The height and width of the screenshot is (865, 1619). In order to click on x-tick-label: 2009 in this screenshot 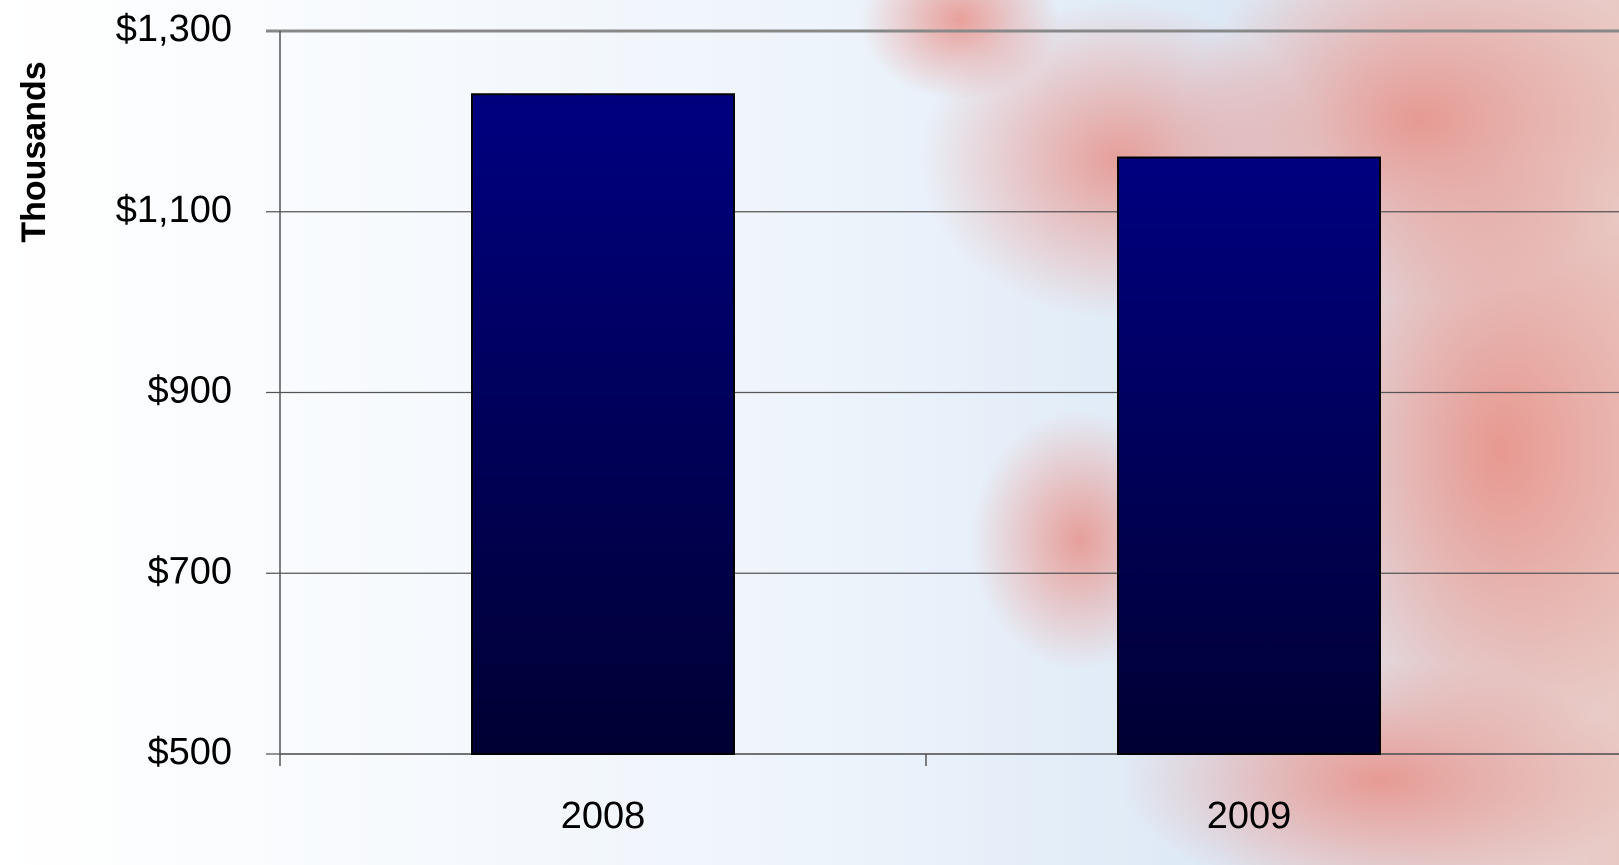, I will do `click(1249, 816)`.